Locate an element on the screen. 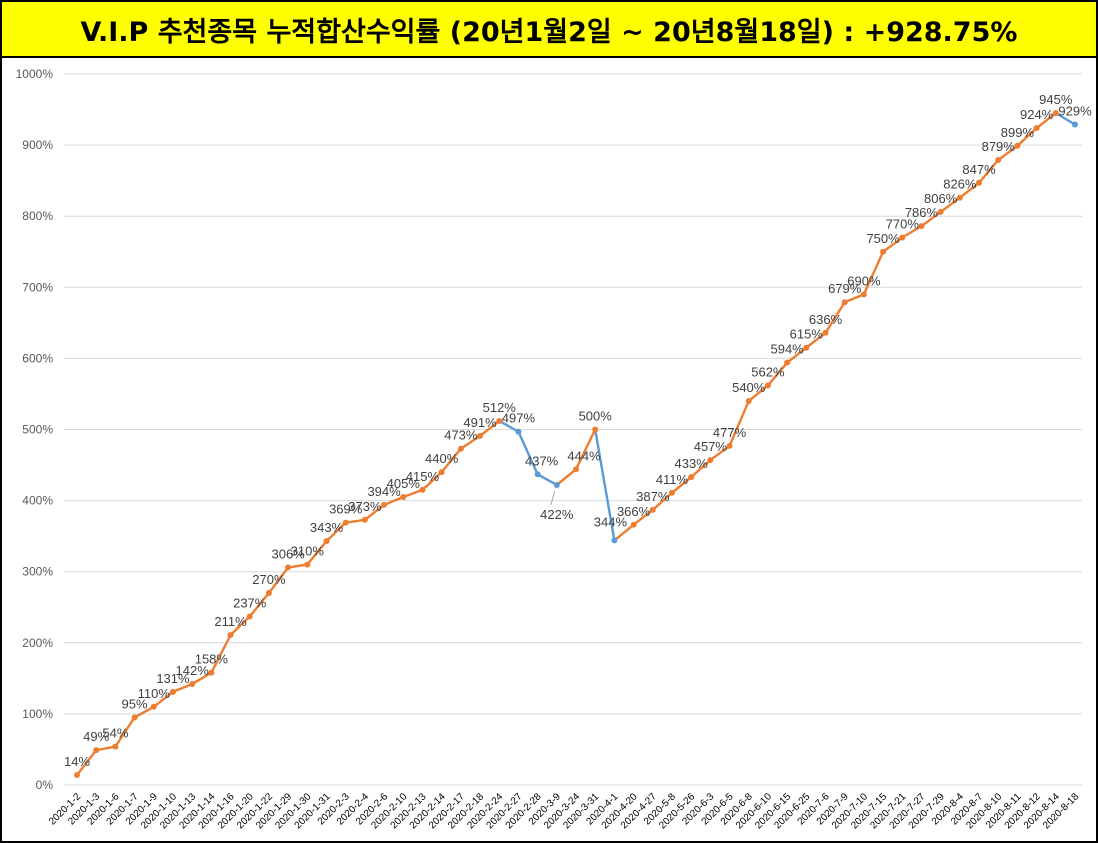 This screenshot has height=843, width=1098. y-tick-label: 1000% is located at coordinates (35, 74).